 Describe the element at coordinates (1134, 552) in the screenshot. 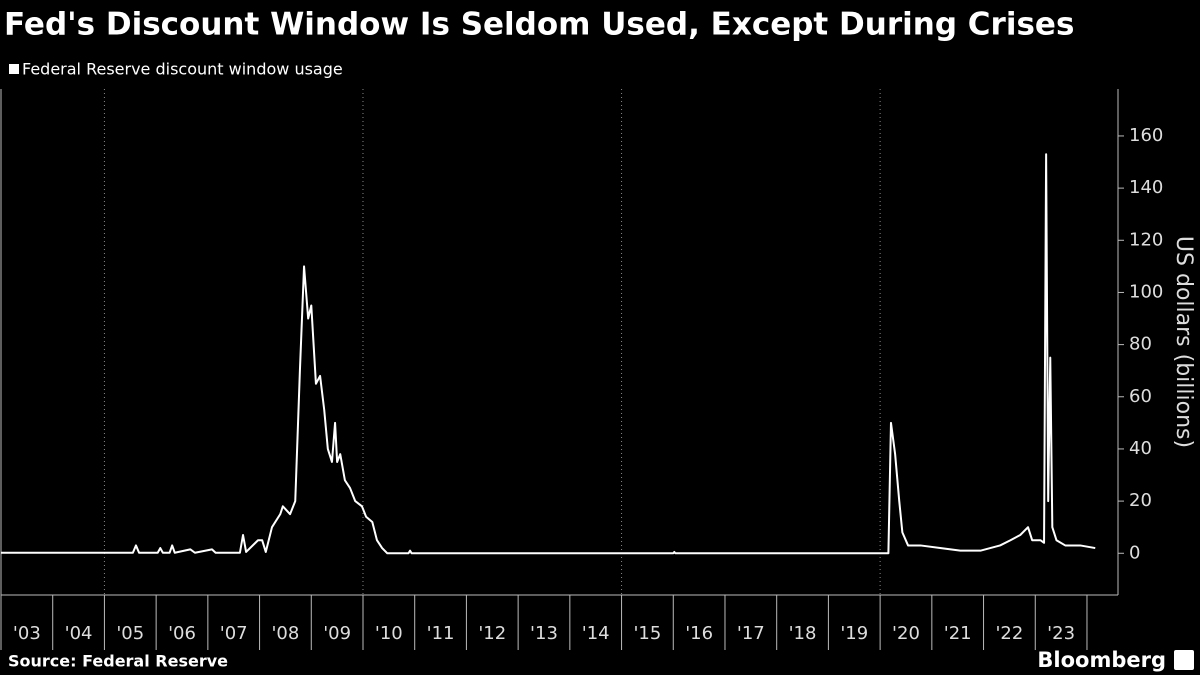

I see `y-tick-label: 0` at that location.